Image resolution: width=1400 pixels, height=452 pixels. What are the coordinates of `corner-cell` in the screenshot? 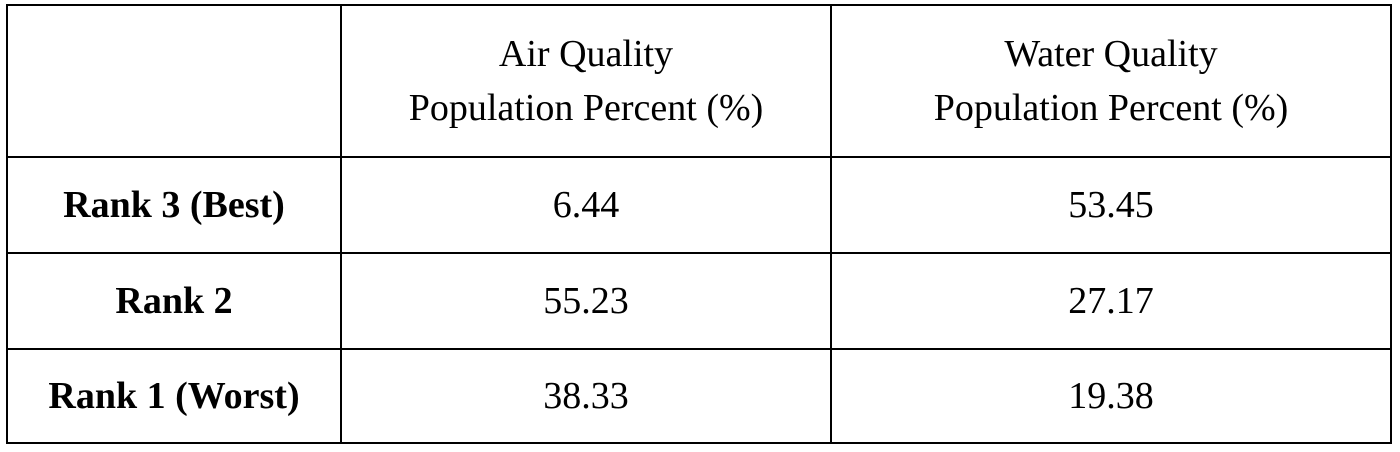 It's located at (174, 81).